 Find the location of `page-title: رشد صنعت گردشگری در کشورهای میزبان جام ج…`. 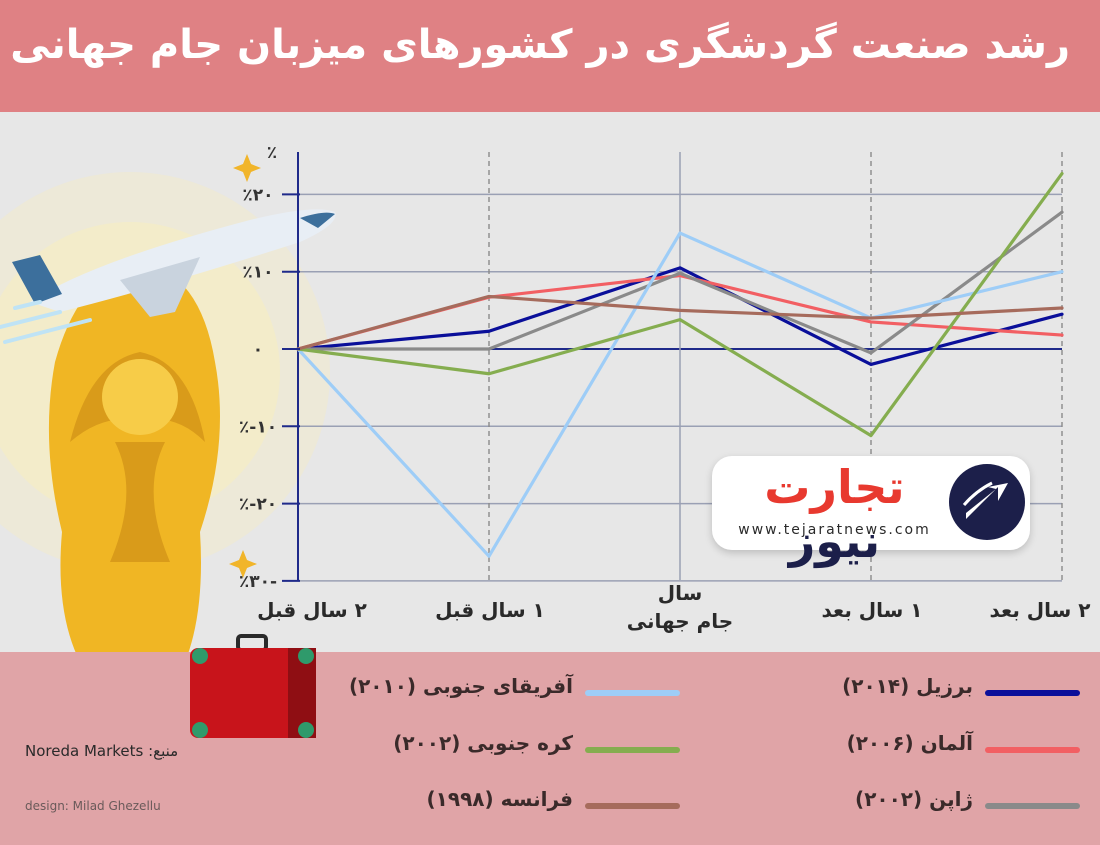

page-title: رشد صنعت گردشگری در کشورهای میزبان جام ج… is located at coordinates (540, 45).